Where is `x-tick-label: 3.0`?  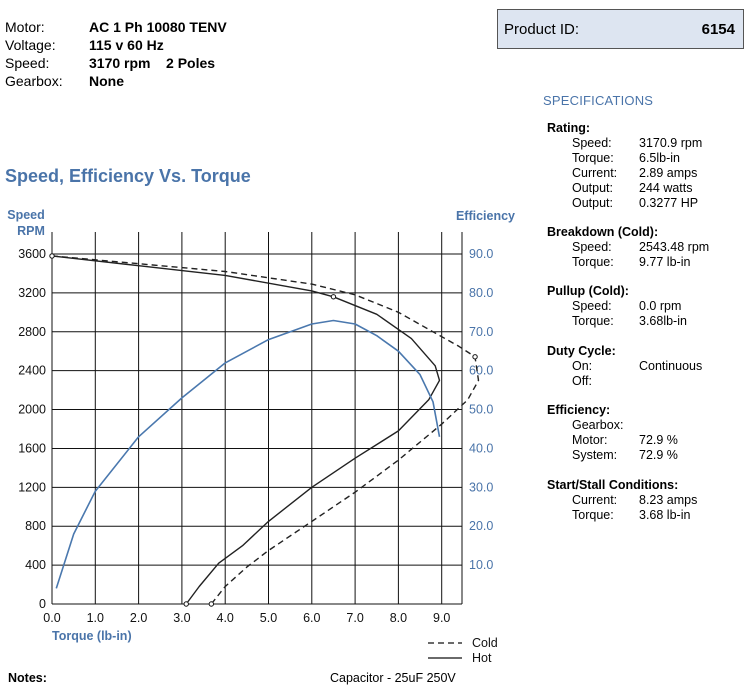
x-tick-label: 3.0 is located at coordinates (181, 618).